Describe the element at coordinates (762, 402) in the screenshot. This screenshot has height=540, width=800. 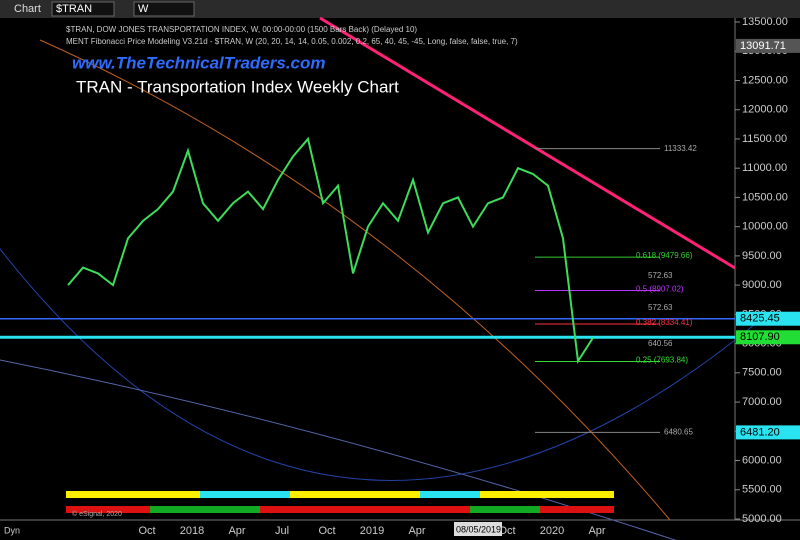
I see `y-tick-label: 7000.00` at that location.